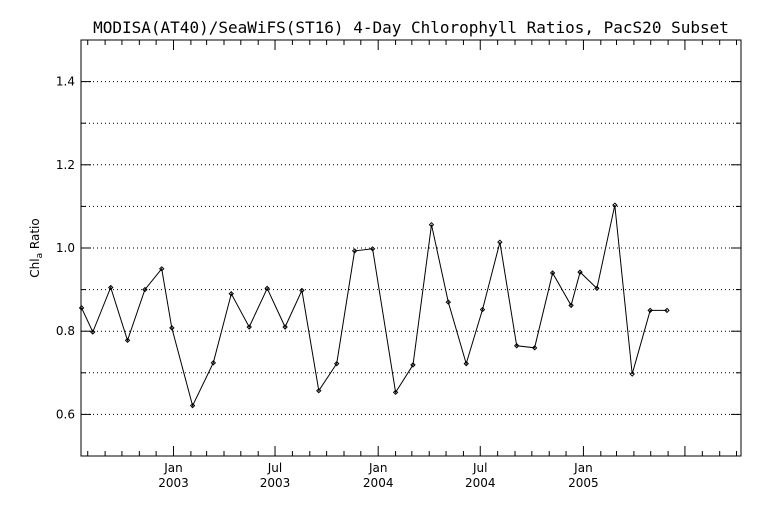 The width and height of the screenshot is (768, 512). What do you see at coordinates (65, 248) in the screenshot?
I see `y-tick-label: 1.0` at bounding box center [65, 248].